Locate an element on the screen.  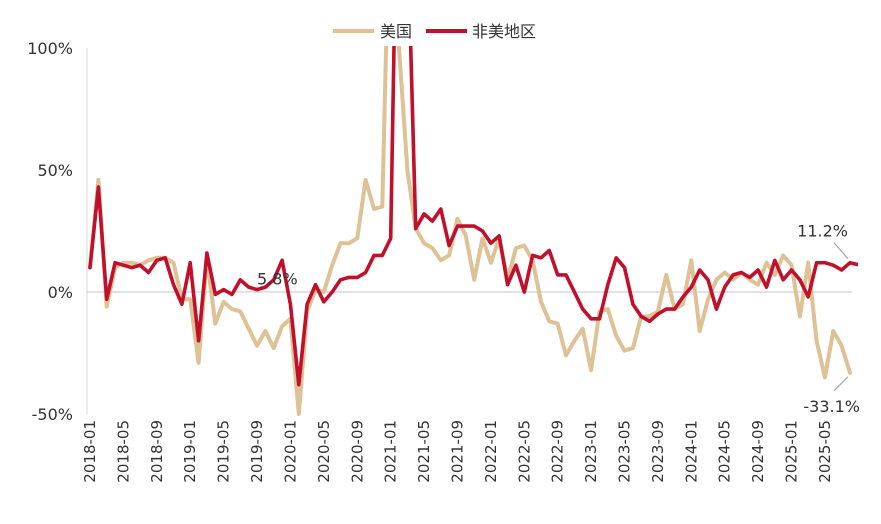
leader-line-nonus is located at coordinates (841, 251).